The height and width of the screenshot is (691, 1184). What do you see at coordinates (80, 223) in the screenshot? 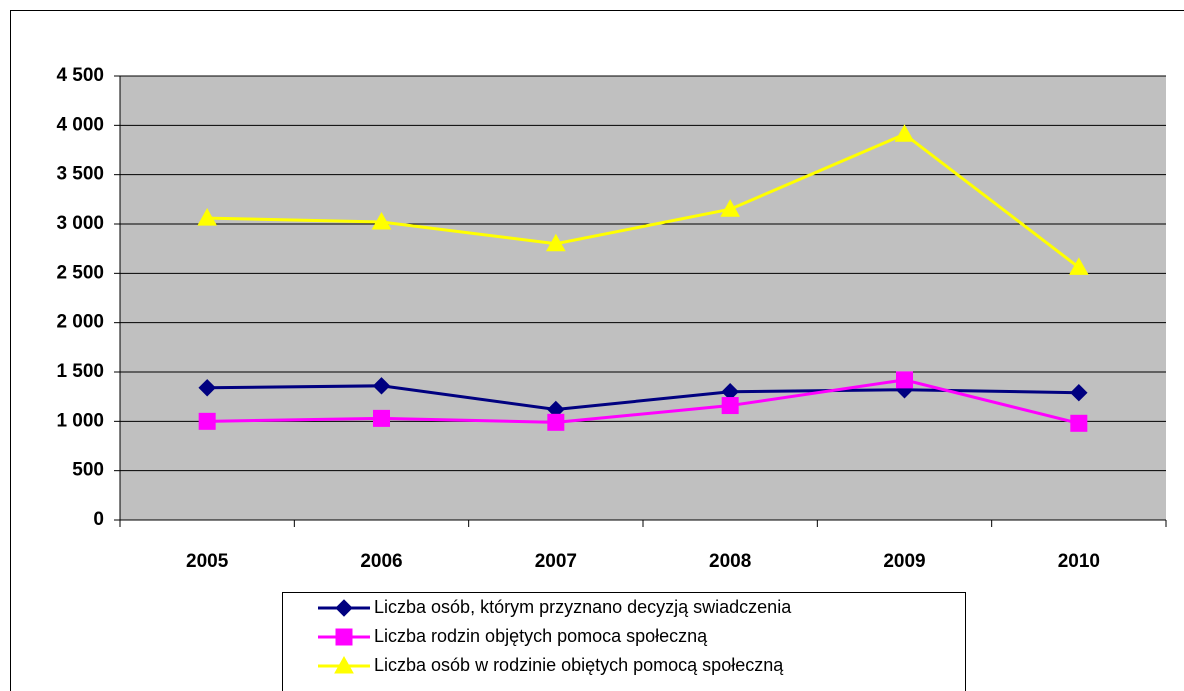
I see `y-tick-label: 3 000` at bounding box center [80, 223].